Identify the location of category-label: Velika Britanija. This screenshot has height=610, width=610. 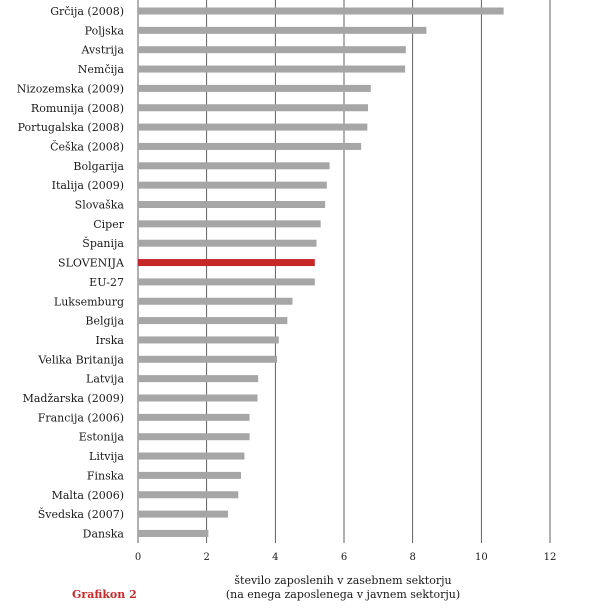
(80, 359).